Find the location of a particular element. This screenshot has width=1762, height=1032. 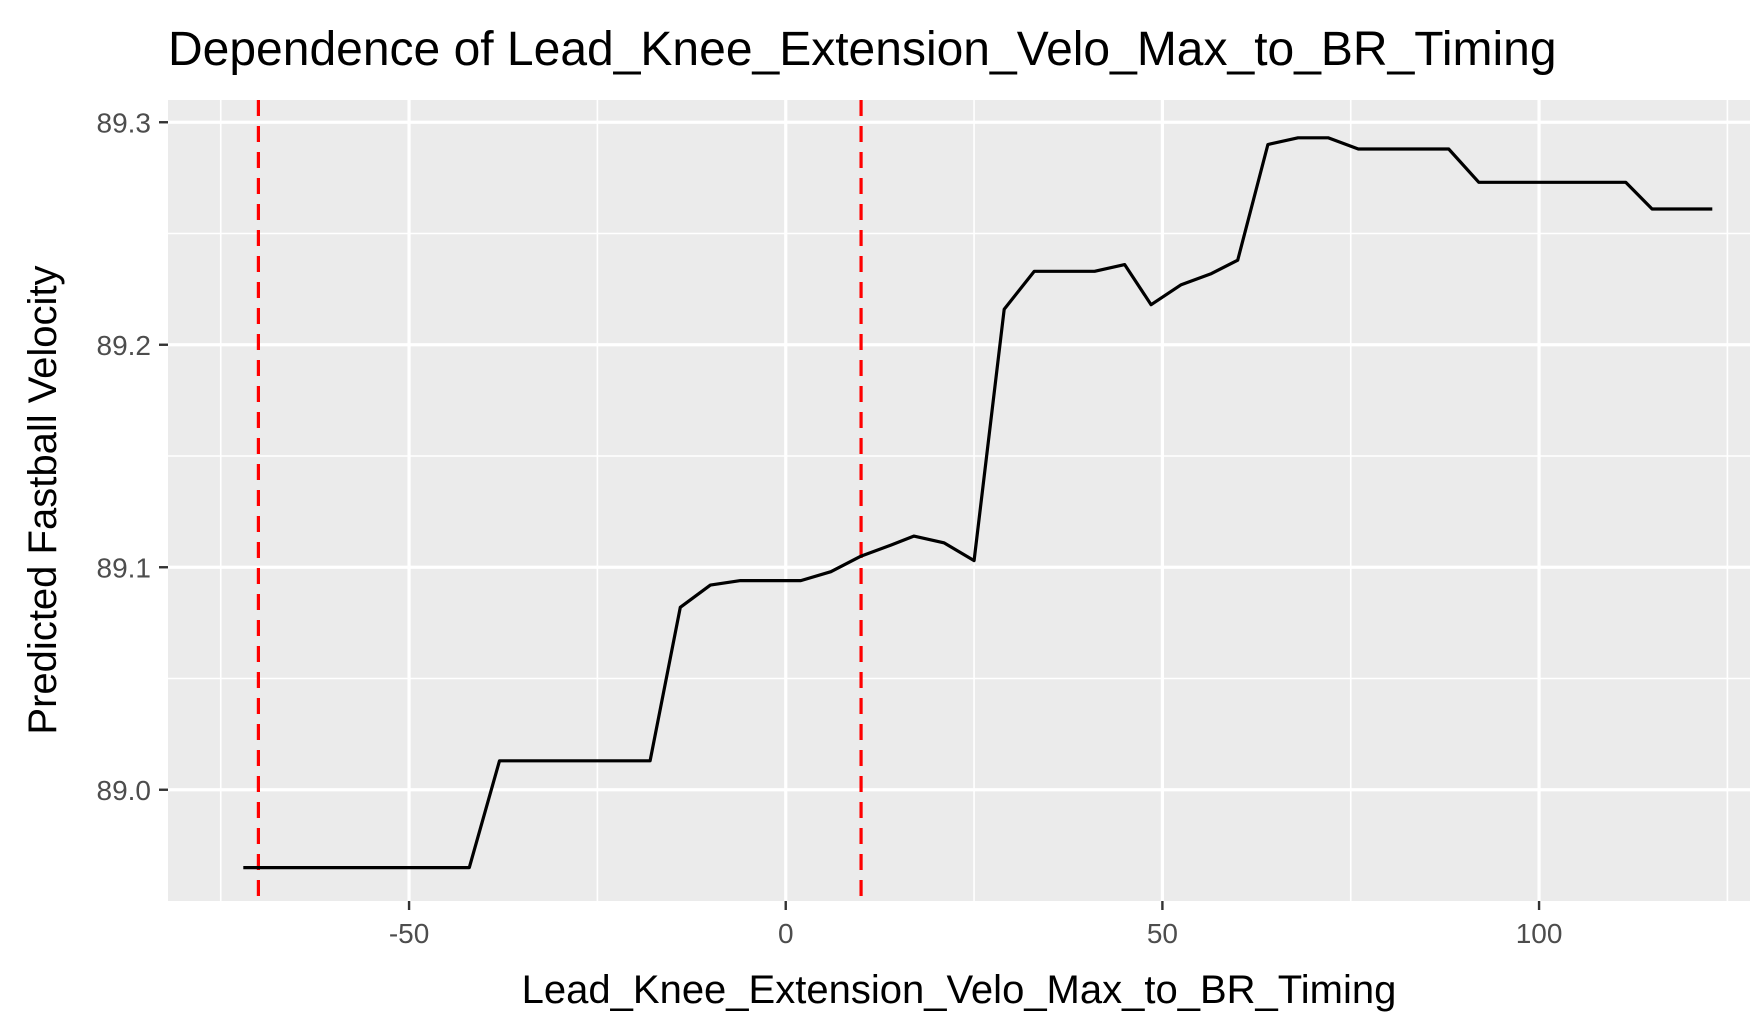

y-axis-label: Predicted Fastball Velocity is located at coordinates (43, 499).